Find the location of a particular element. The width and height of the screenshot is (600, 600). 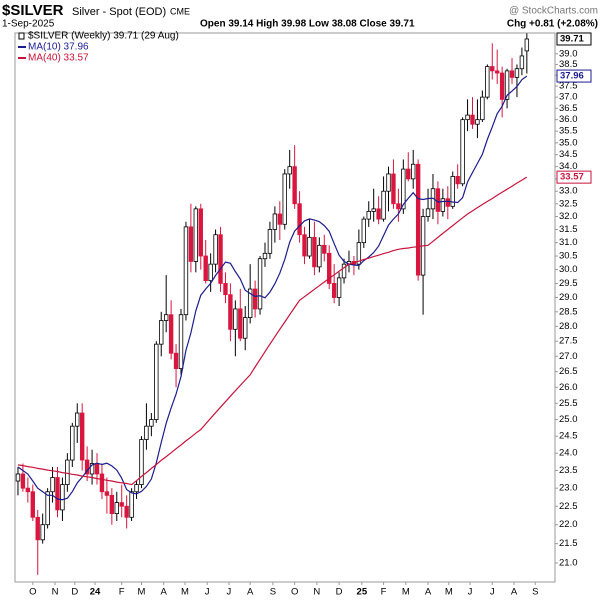

y-tick-label: 38.5 is located at coordinates (568, 64).